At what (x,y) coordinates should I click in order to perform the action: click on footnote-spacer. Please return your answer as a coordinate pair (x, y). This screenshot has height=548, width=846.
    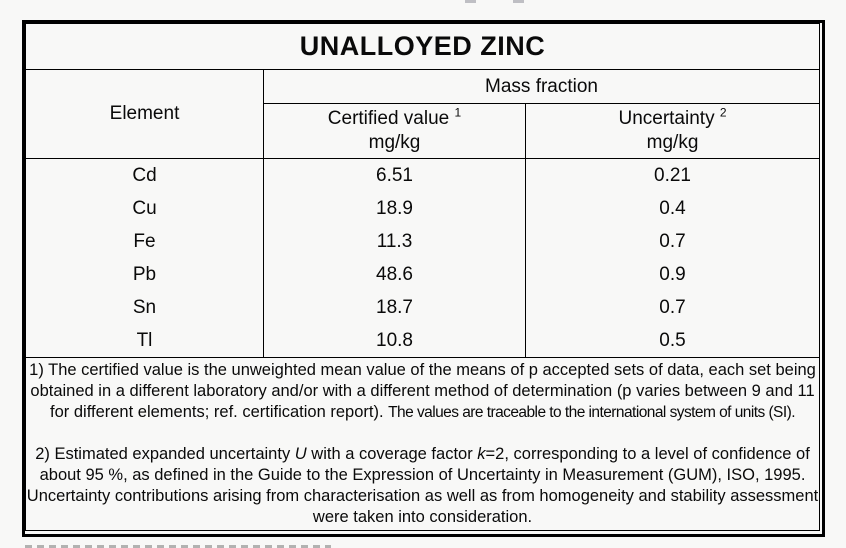
    Looking at the image, I should click on (422, 433).